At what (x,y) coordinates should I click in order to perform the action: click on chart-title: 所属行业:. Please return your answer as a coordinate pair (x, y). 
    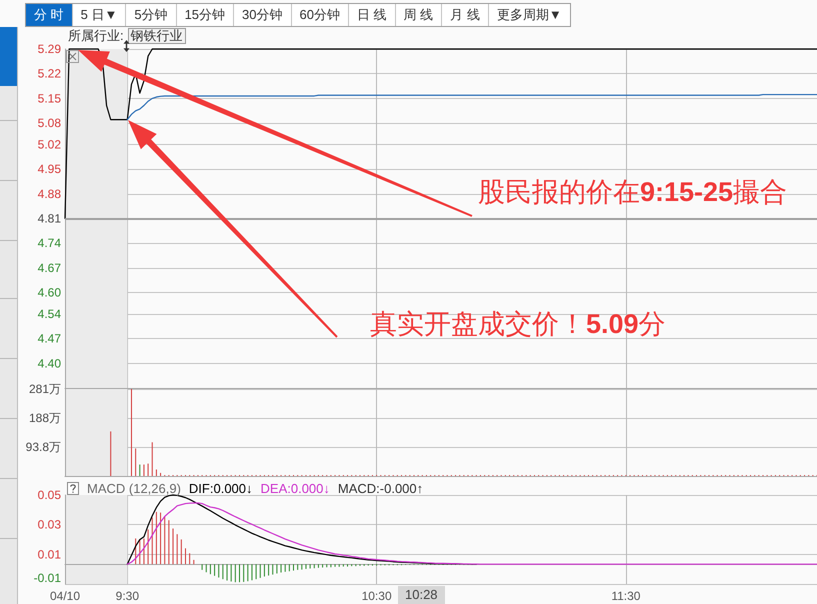
    Looking at the image, I should click on (96, 36).